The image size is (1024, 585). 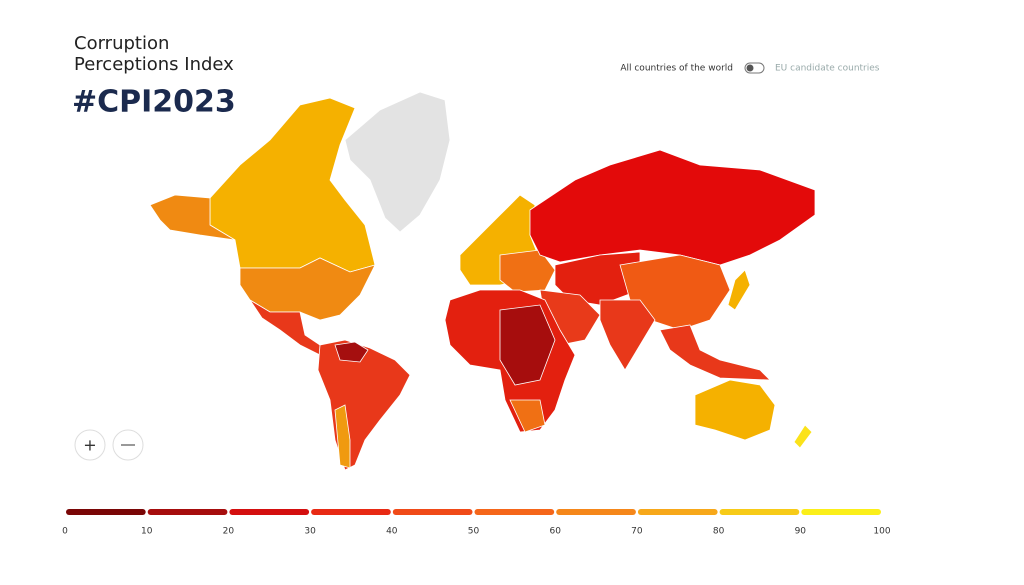 I want to click on toggle-label: All countries of the world, so click(x=676, y=69).